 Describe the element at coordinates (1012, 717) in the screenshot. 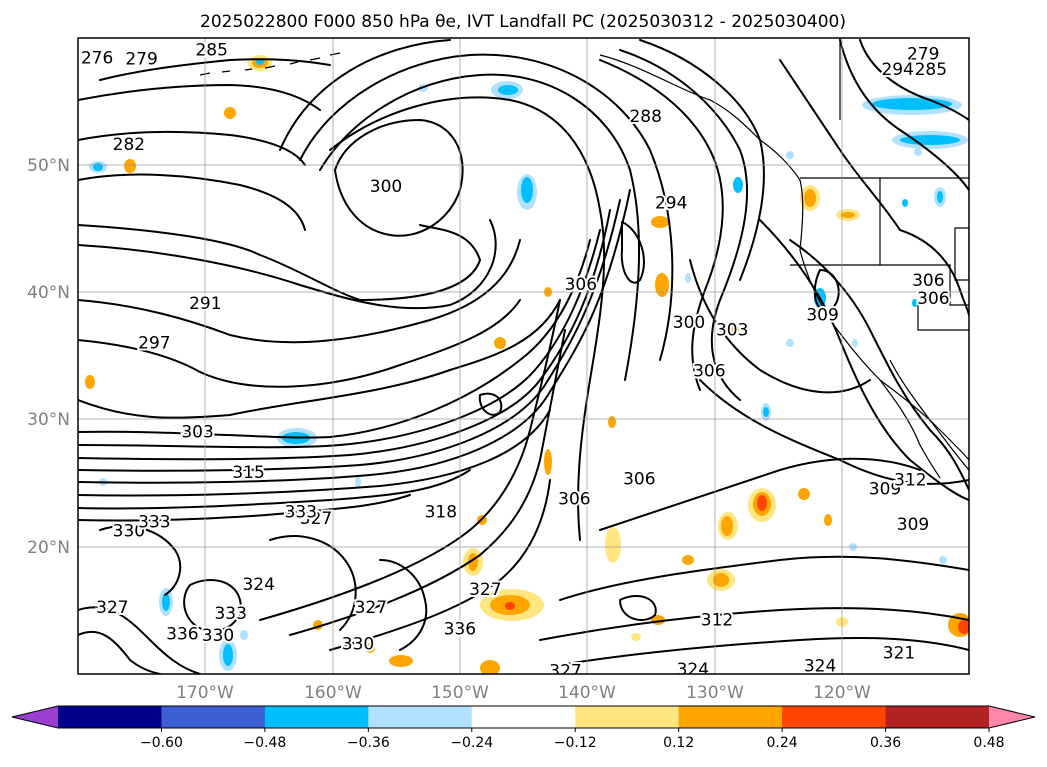

I see `colorbar-extend-high` at that location.